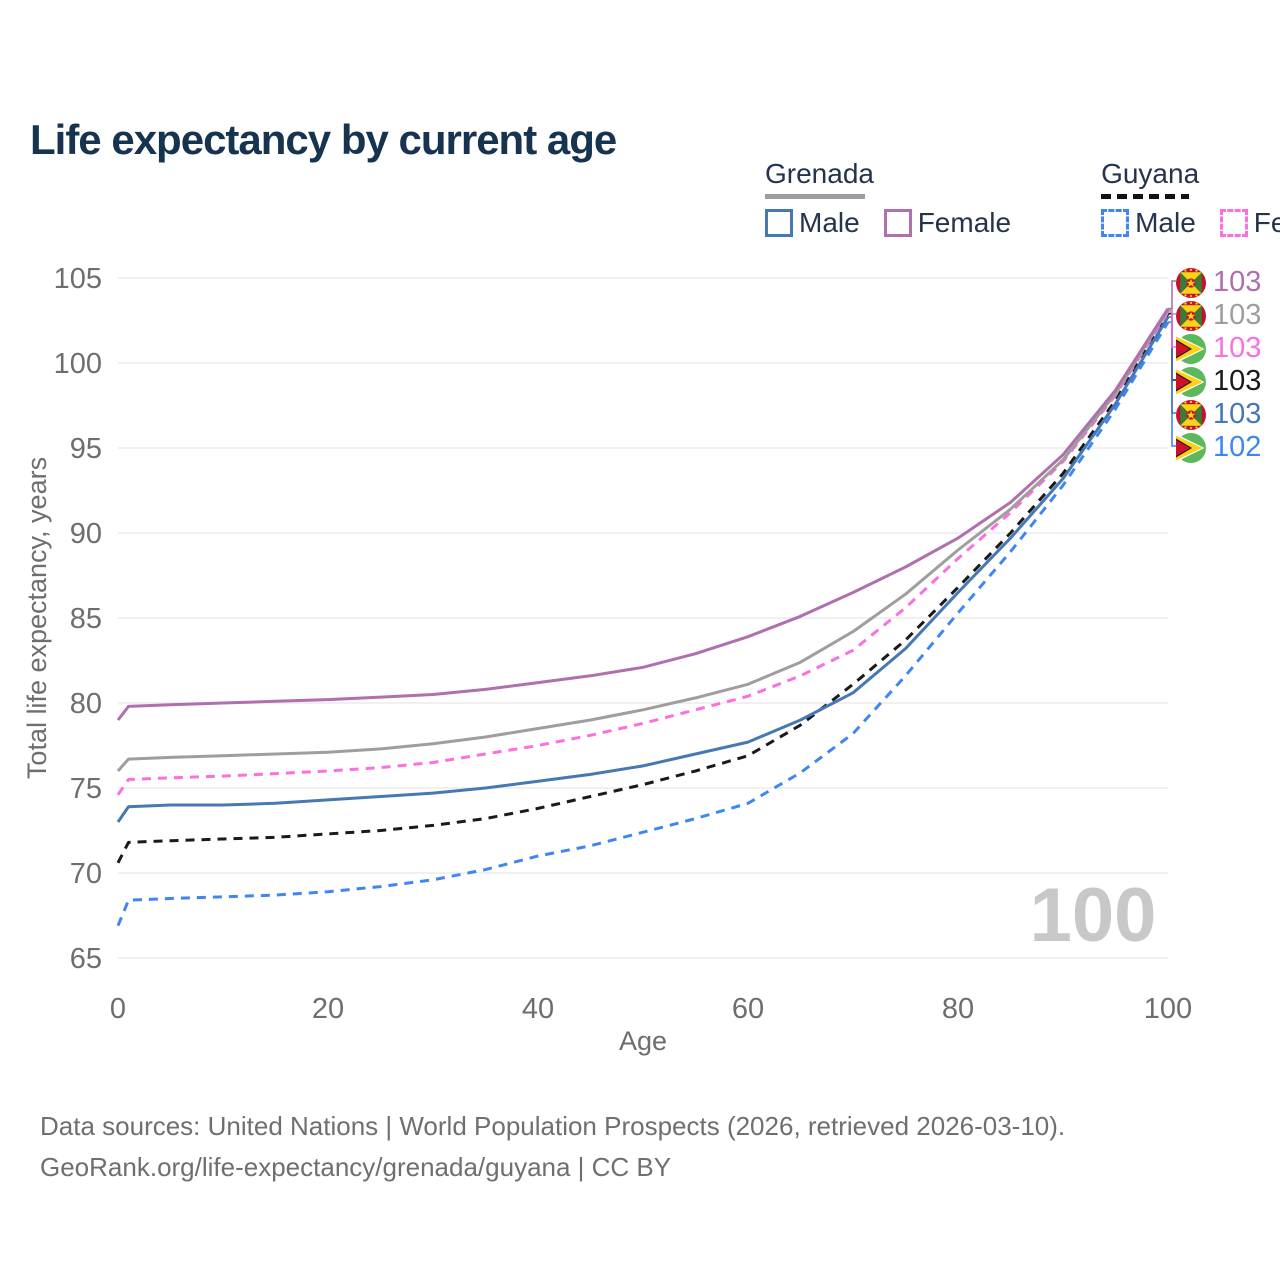  I want to click on end-label-row-grenada-male: 103, so click(1218, 414).